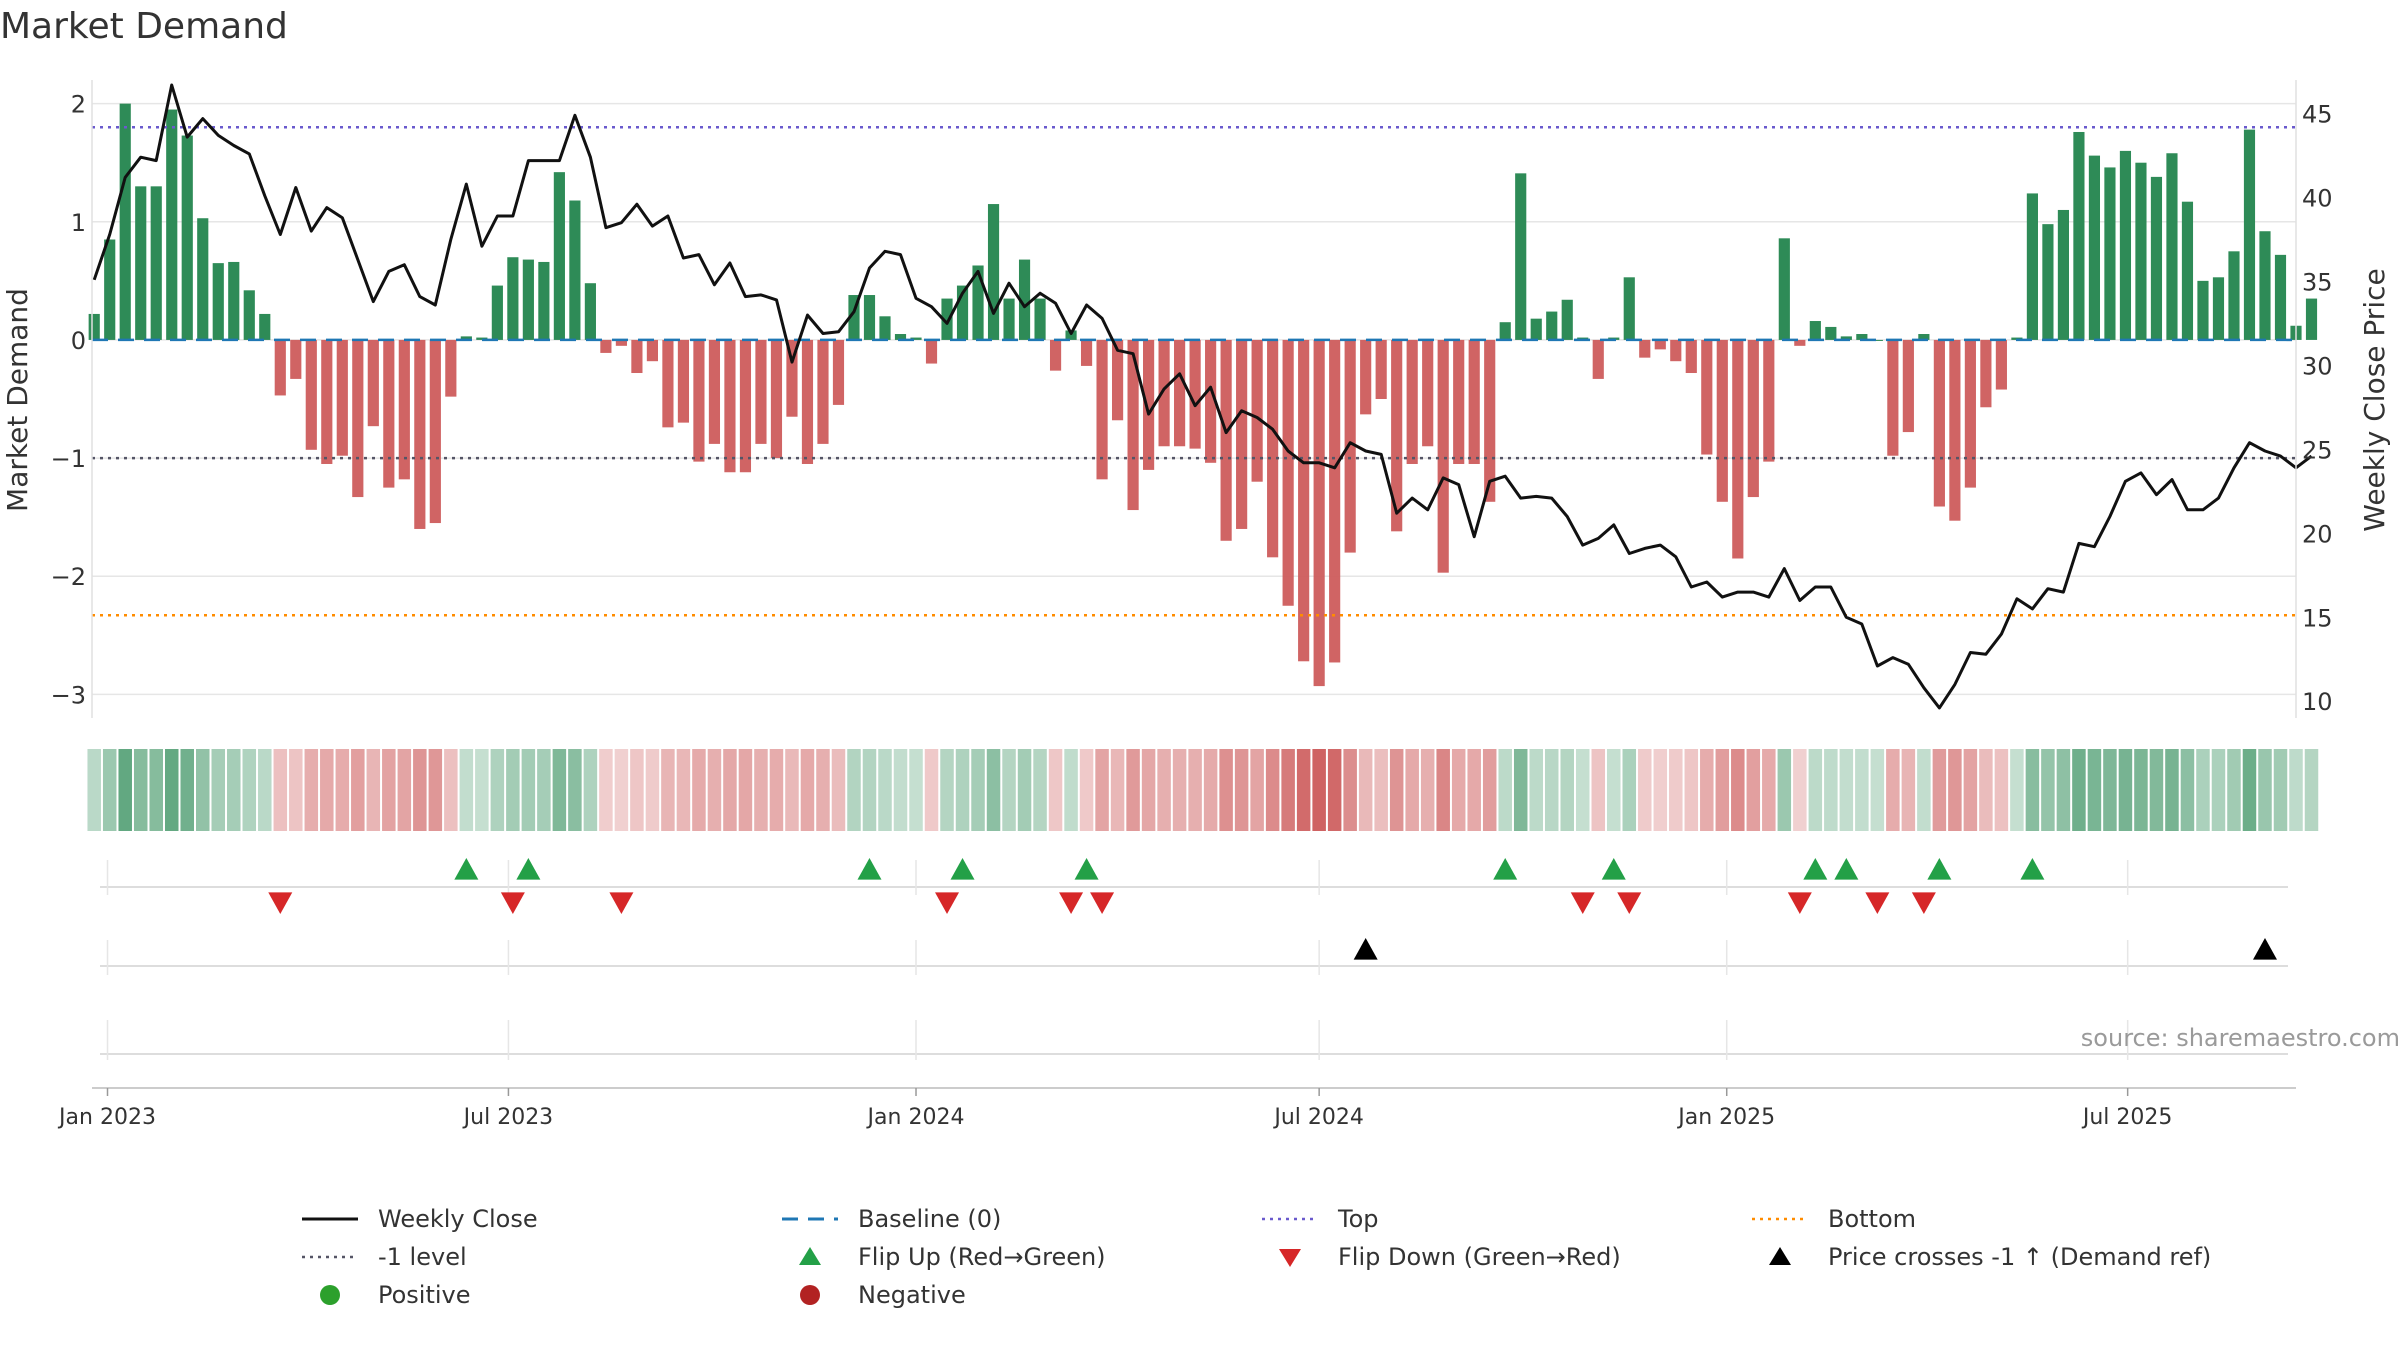 The height and width of the screenshot is (1350, 2400). I want to click on legend-item: -1 level, so click(383, 1257).